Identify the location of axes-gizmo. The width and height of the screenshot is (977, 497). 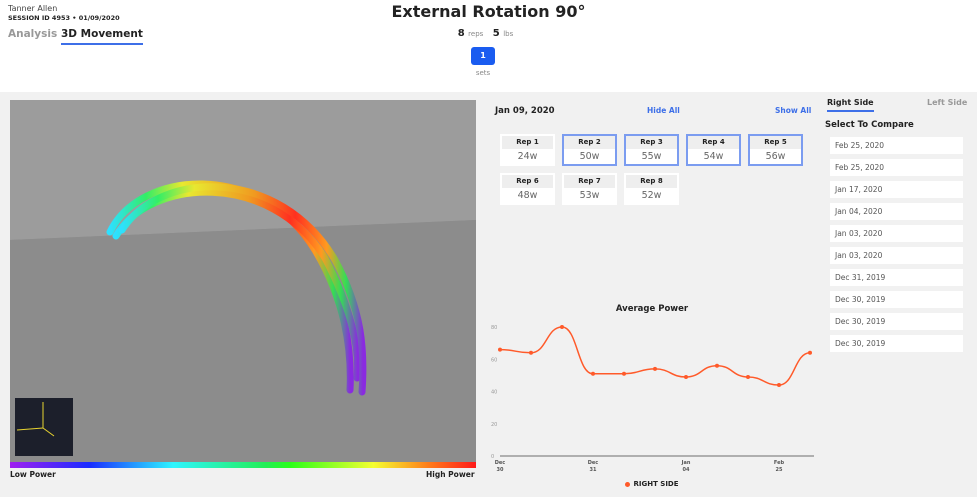
(44, 427).